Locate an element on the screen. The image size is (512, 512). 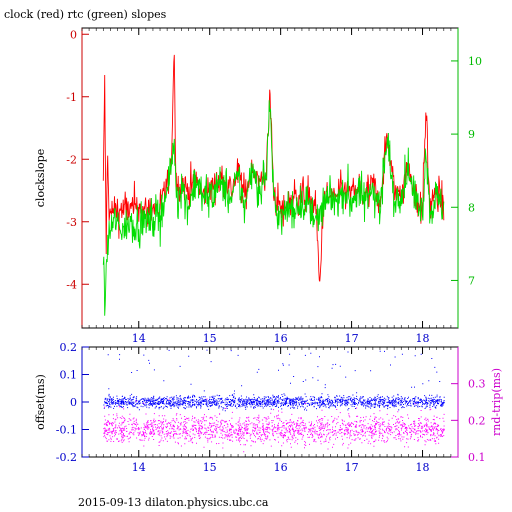
scatter-series-offset is located at coordinates (274, 380).